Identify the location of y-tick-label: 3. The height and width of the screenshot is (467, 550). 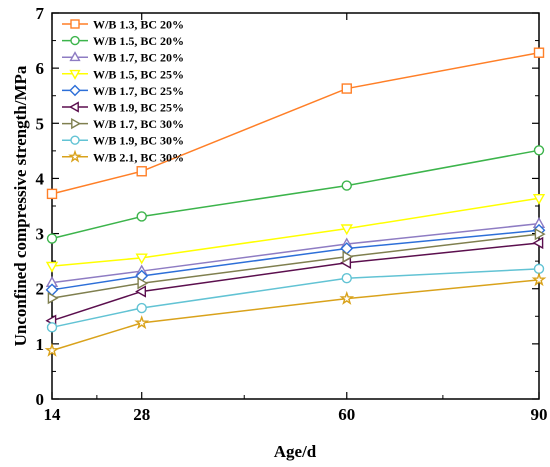
(40, 234).